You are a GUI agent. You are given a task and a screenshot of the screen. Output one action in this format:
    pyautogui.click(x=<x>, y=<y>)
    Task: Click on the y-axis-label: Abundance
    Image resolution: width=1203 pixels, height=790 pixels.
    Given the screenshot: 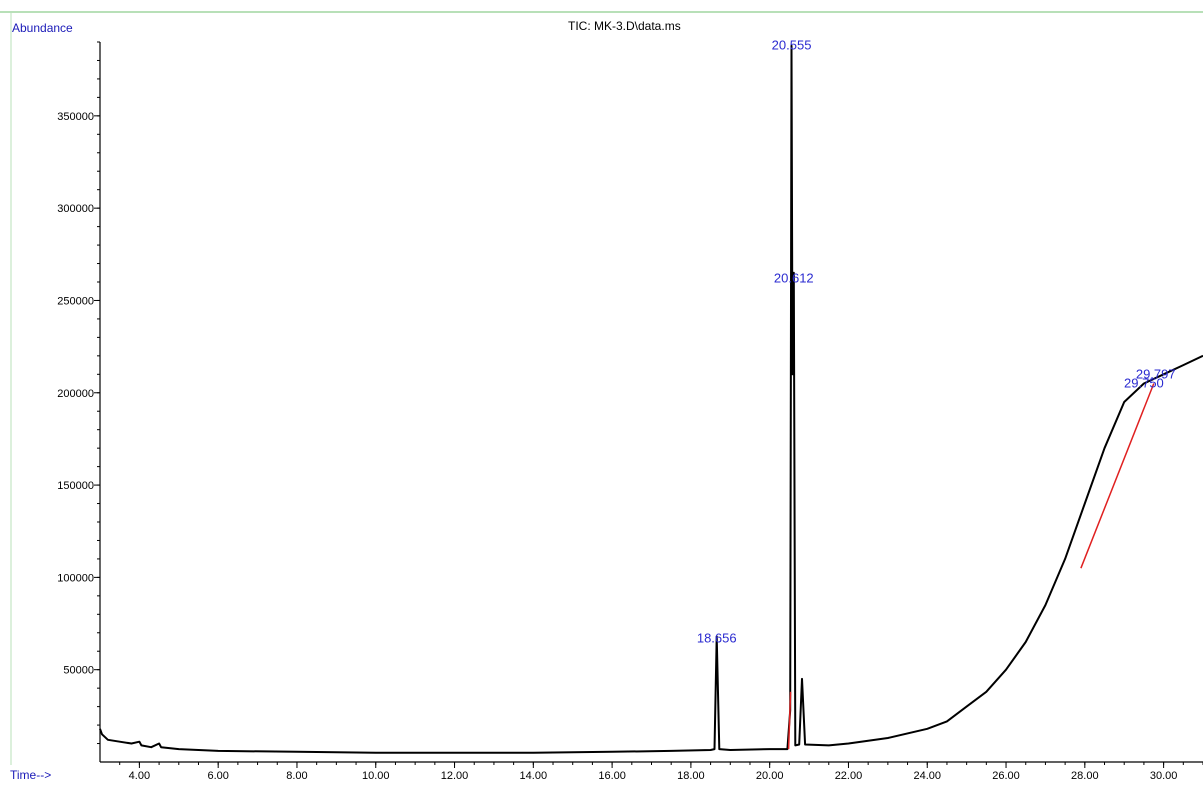 What is the action you would take?
    pyautogui.click(x=42, y=28)
    